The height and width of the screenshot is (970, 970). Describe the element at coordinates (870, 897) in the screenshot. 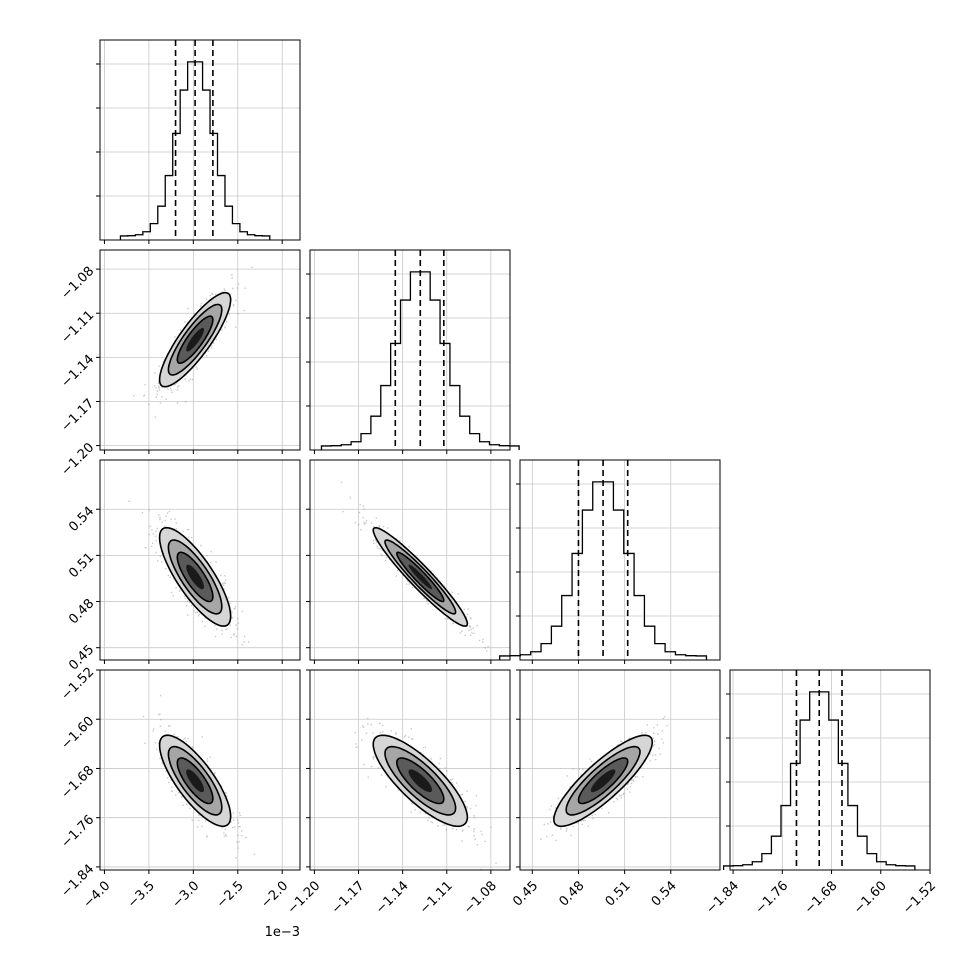

I see `x-tick-label: −1.60` at that location.